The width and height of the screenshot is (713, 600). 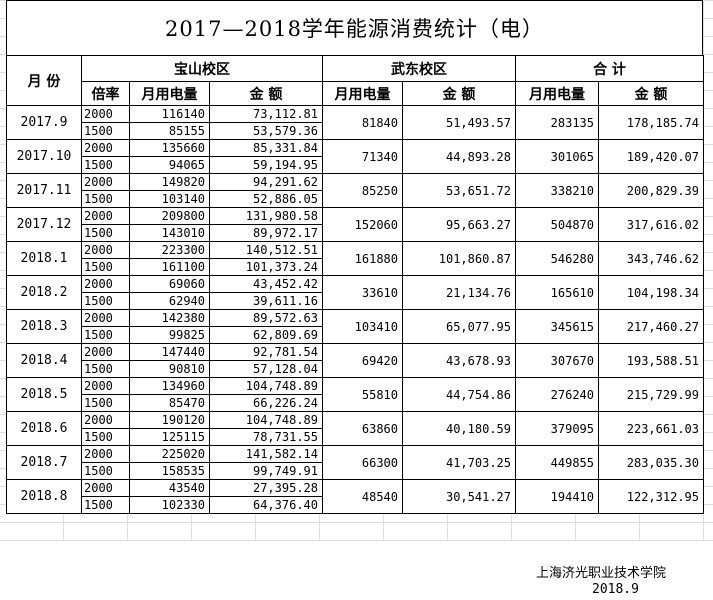 I want to click on cell-bs-amount: 131,980.58, so click(x=266, y=216).